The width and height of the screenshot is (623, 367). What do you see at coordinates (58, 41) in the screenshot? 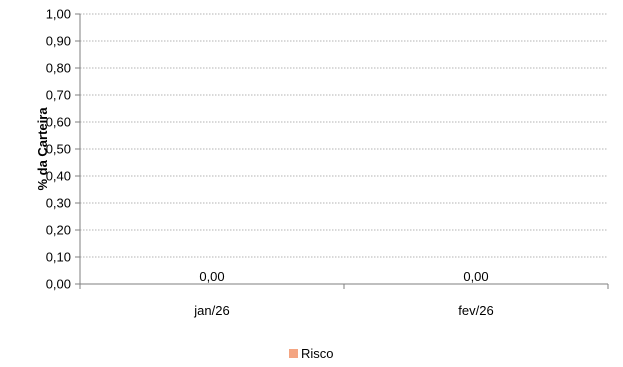
I see `y-tick-label: 0,90` at bounding box center [58, 41].